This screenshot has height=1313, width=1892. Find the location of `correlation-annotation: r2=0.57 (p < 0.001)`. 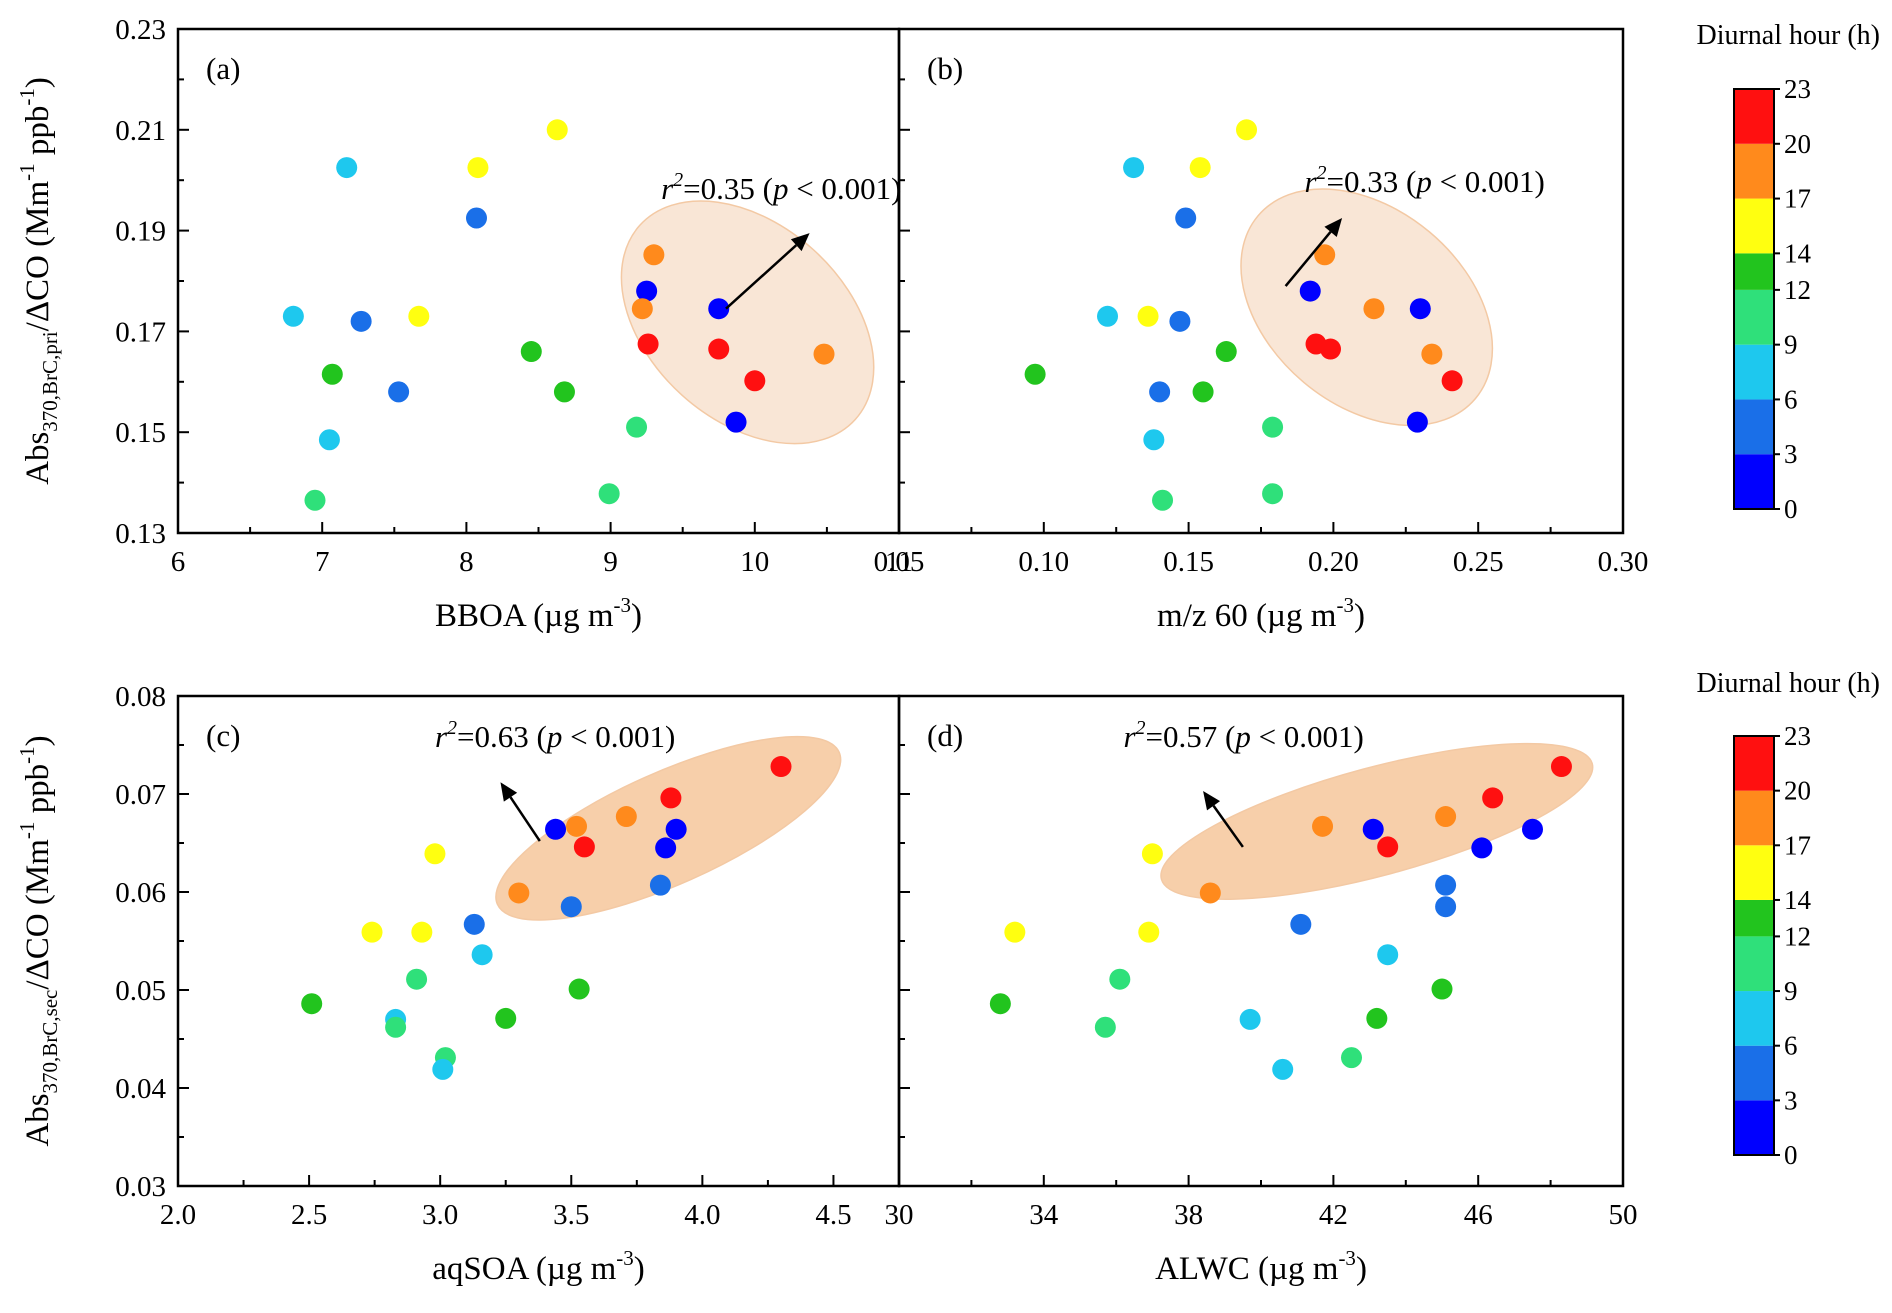

correlation-annotation: r2=0.57 (p < 0.001) is located at coordinates (1243, 735).